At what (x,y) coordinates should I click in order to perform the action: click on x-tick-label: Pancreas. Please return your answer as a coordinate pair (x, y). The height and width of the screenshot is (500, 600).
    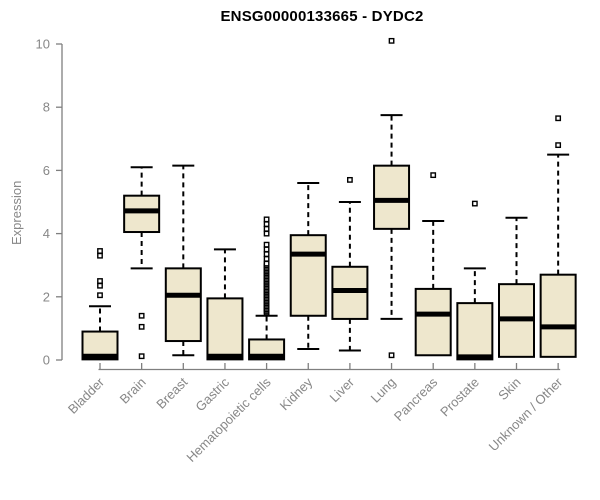
    Looking at the image, I should click on (416, 399).